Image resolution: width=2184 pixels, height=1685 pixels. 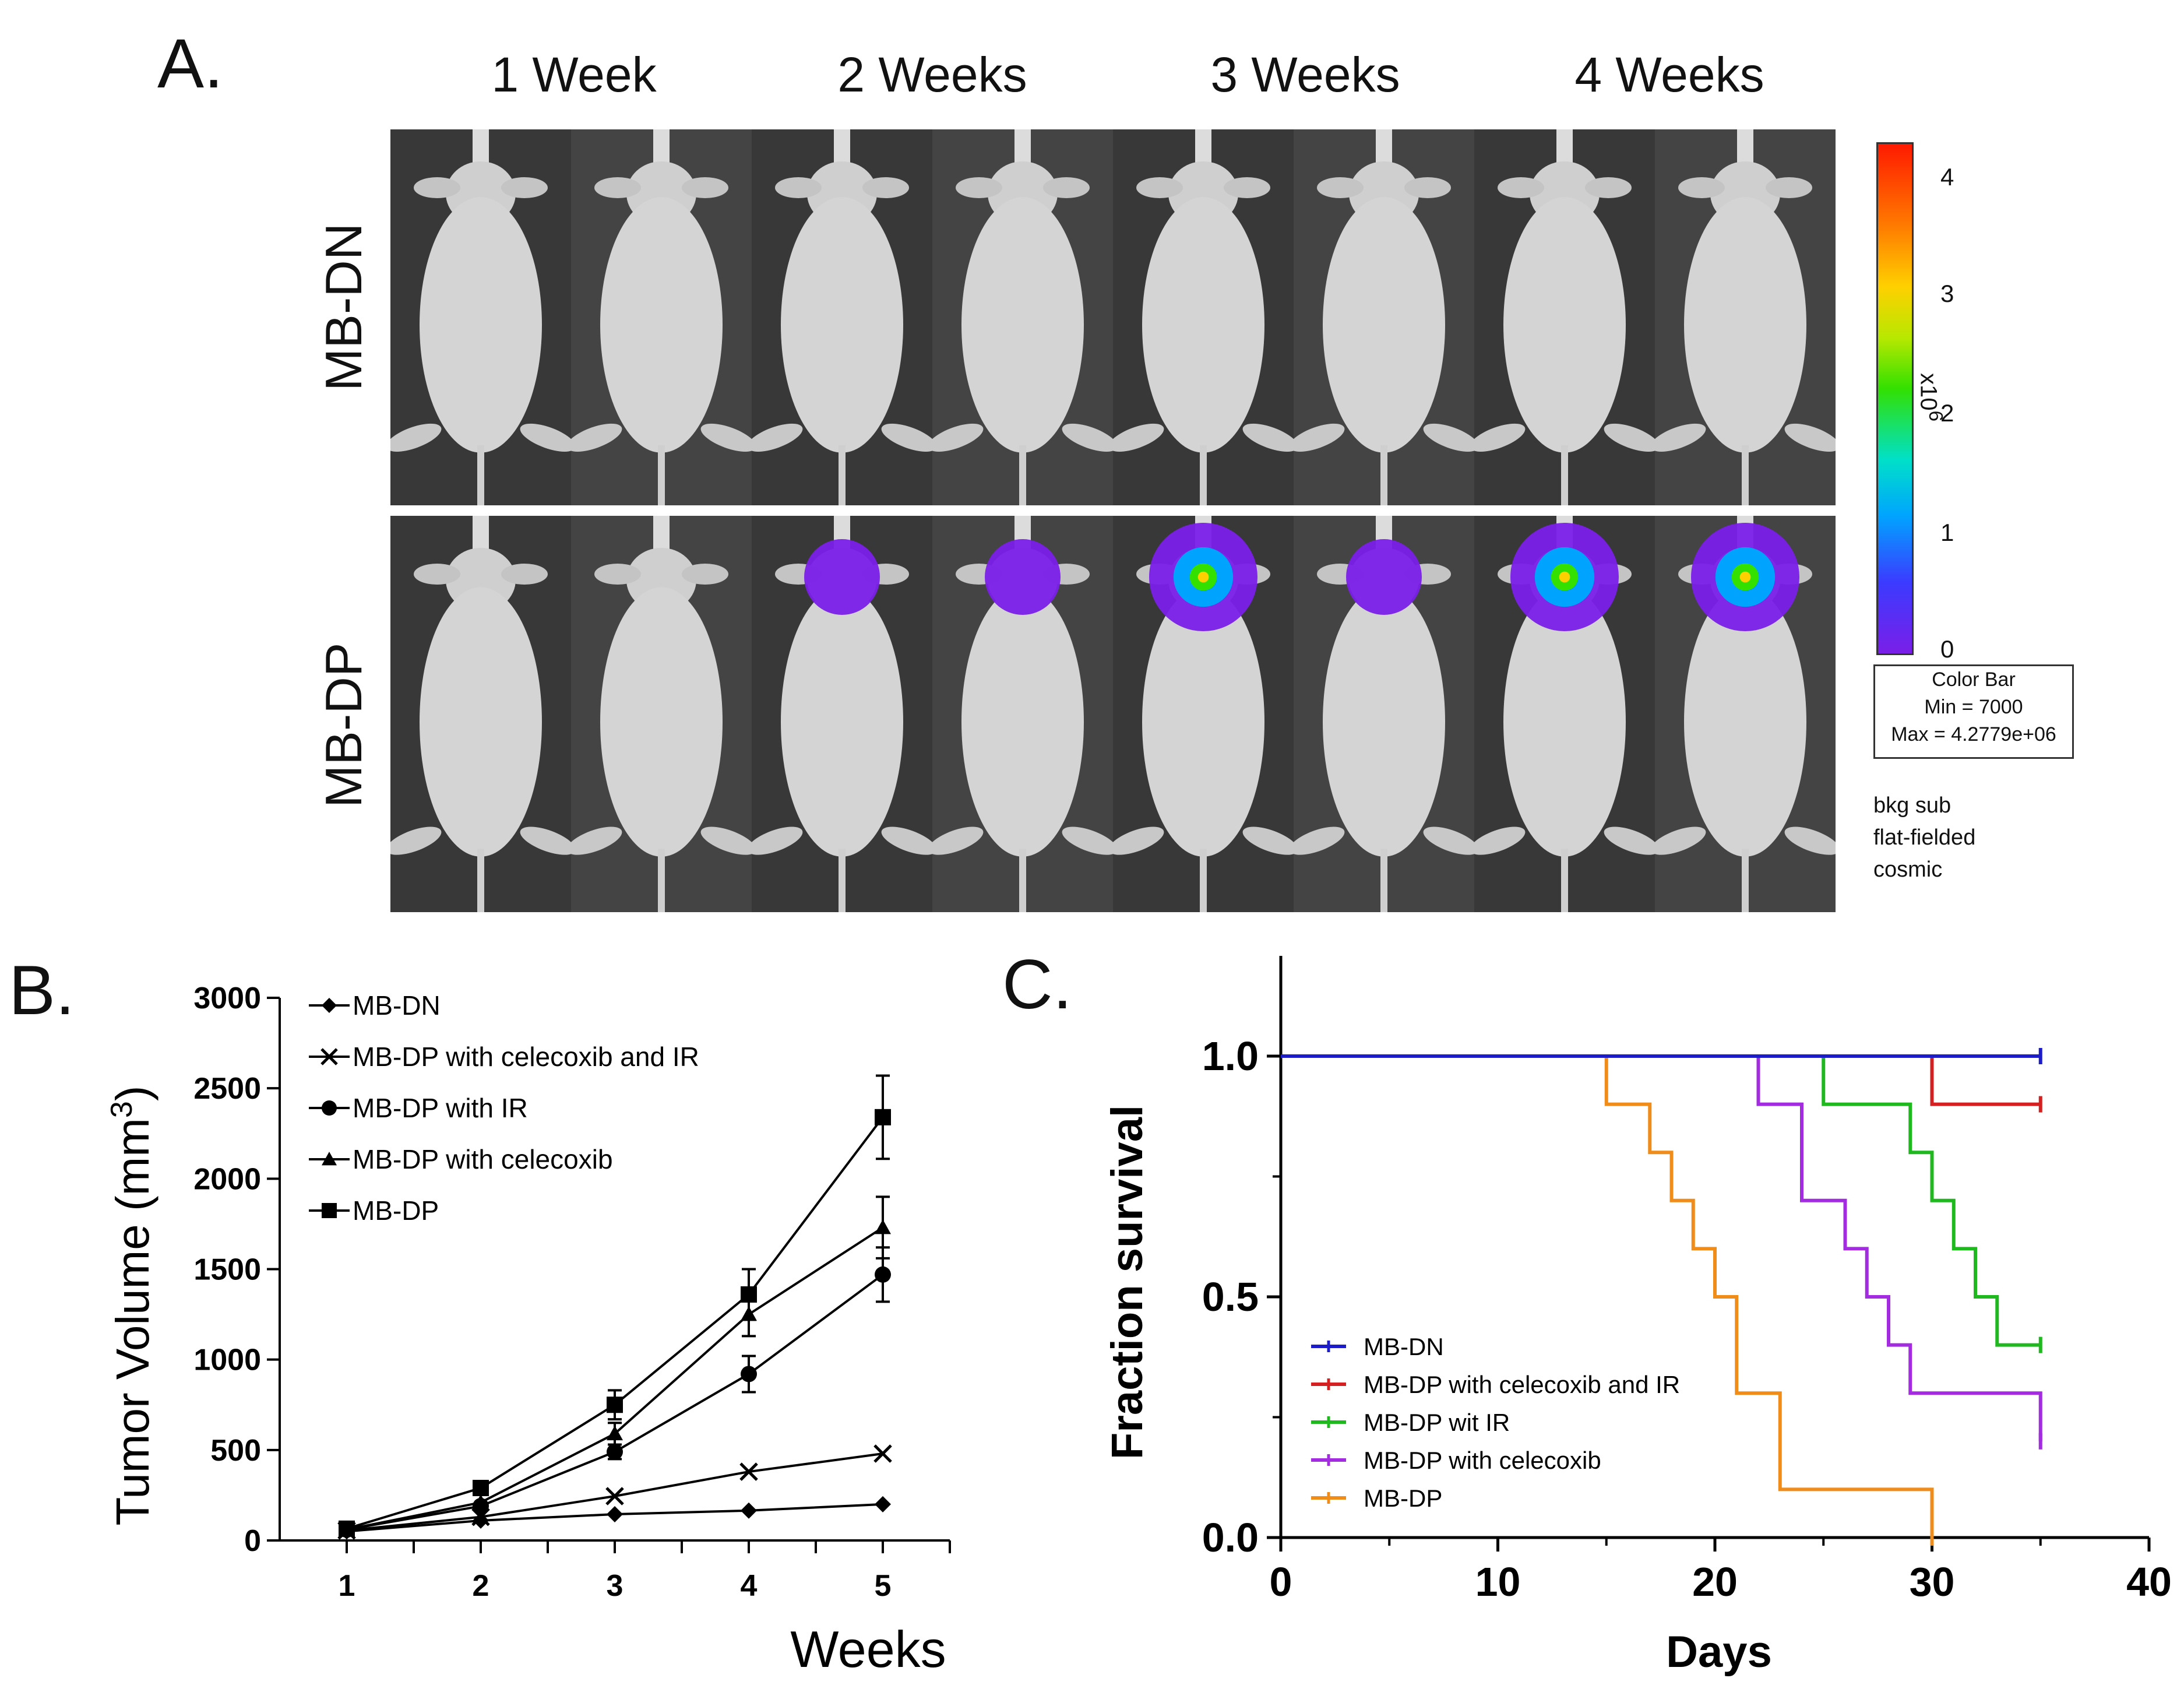 I want to click on note-bkg-sub: bkg sub, so click(x=1912, y=805).